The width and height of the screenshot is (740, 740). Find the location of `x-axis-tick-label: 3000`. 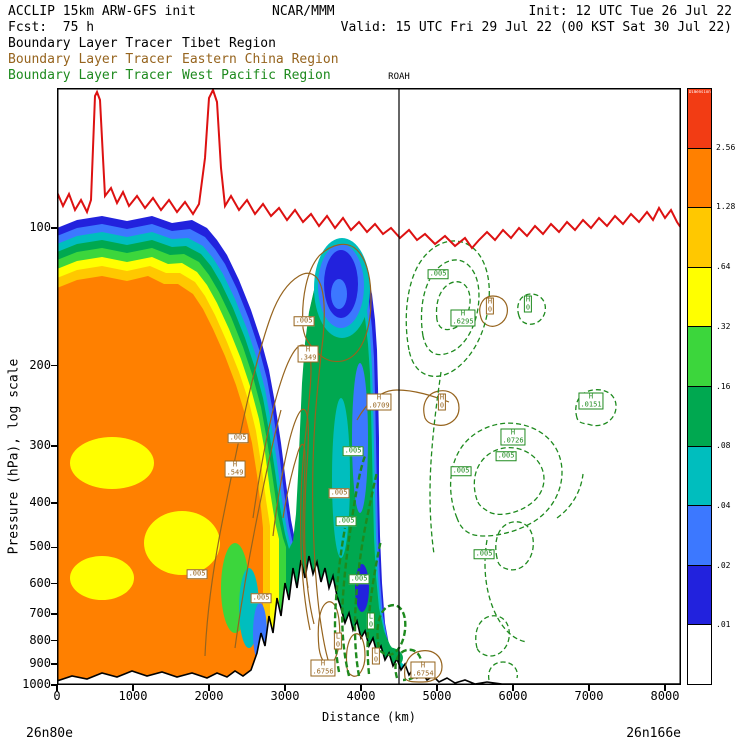

x-axis-tick-label: 3000 is located at coordinates (285, 696).